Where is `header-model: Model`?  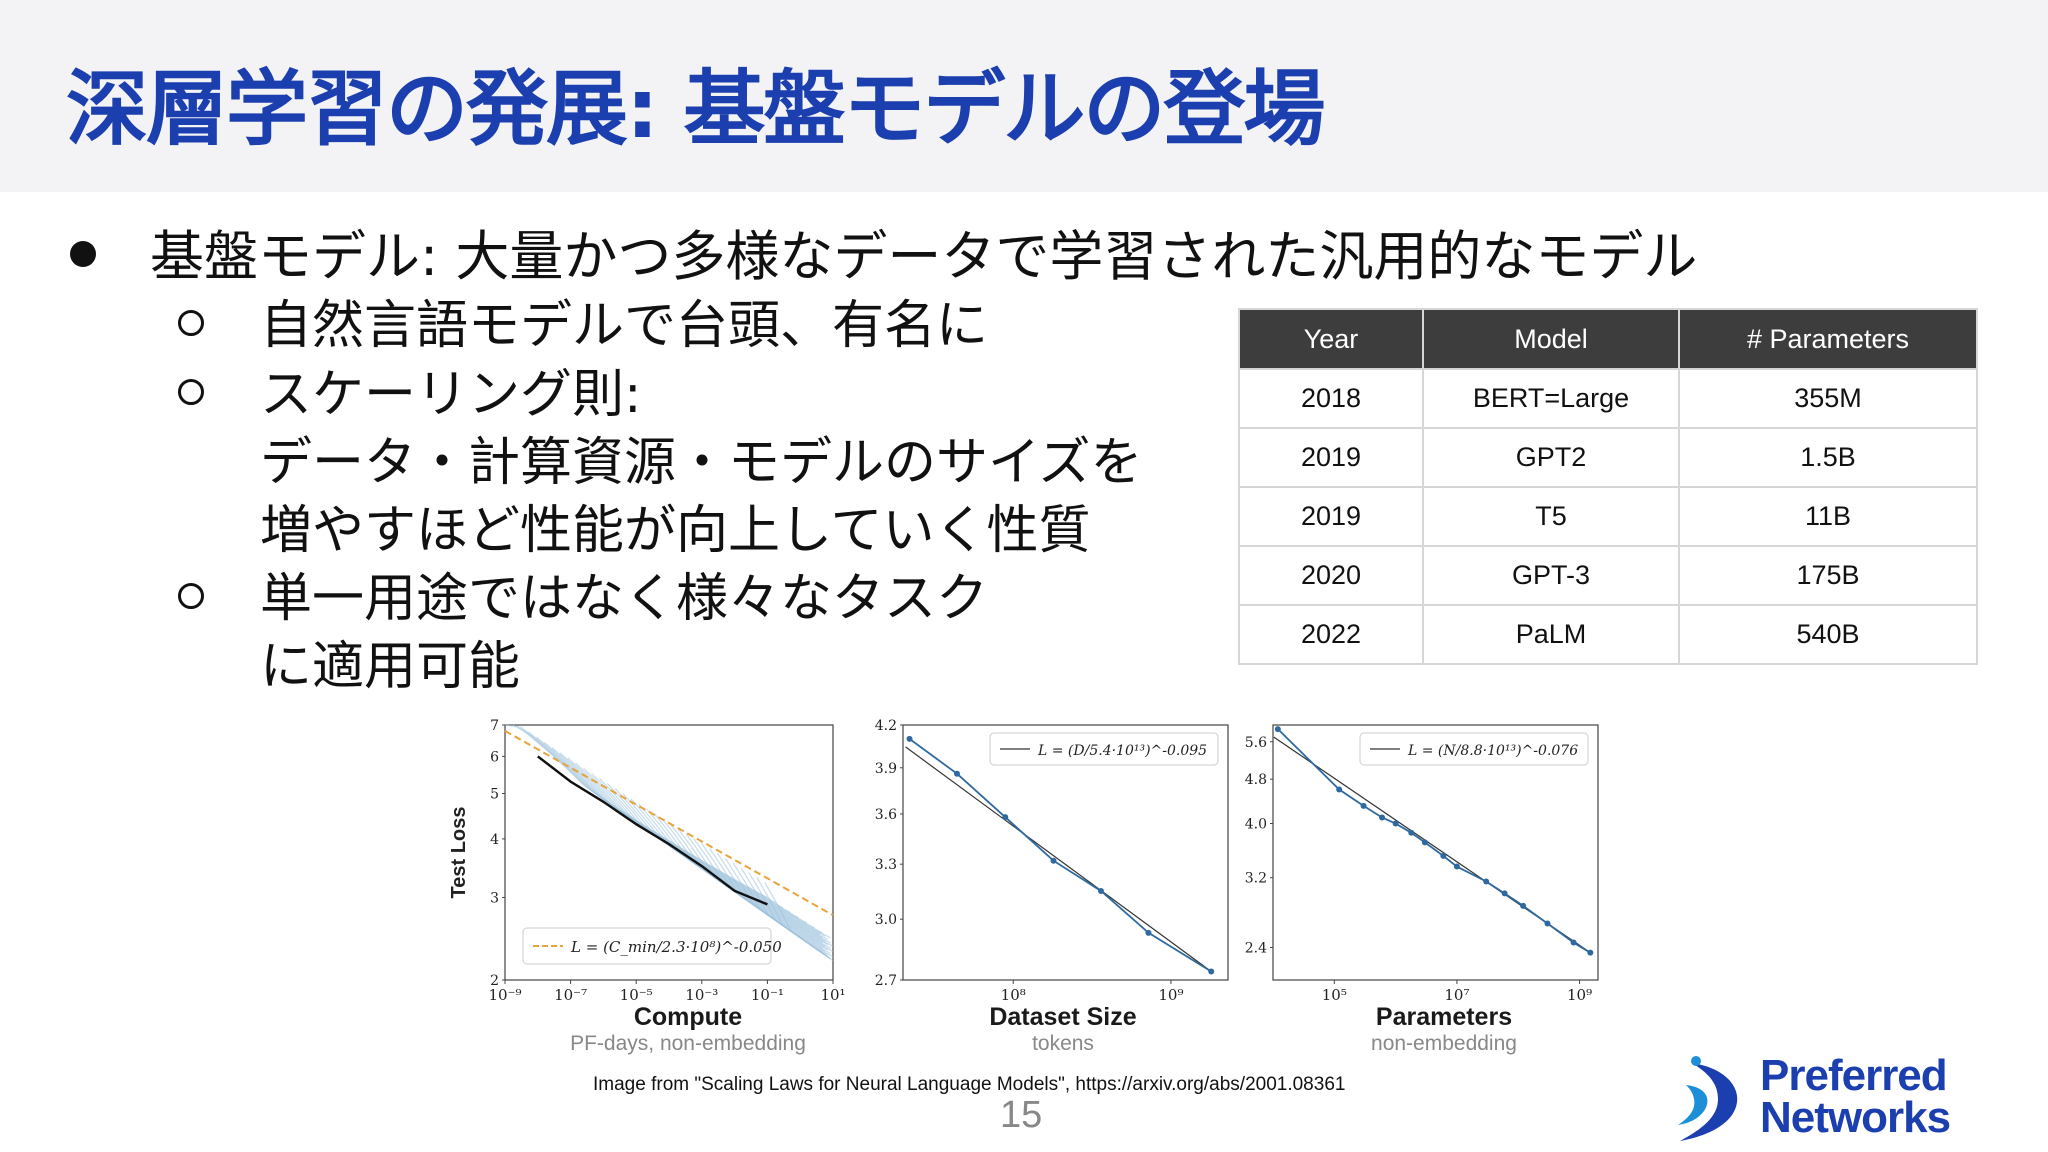 header-model: Model is located at coordinates (1551, 339).